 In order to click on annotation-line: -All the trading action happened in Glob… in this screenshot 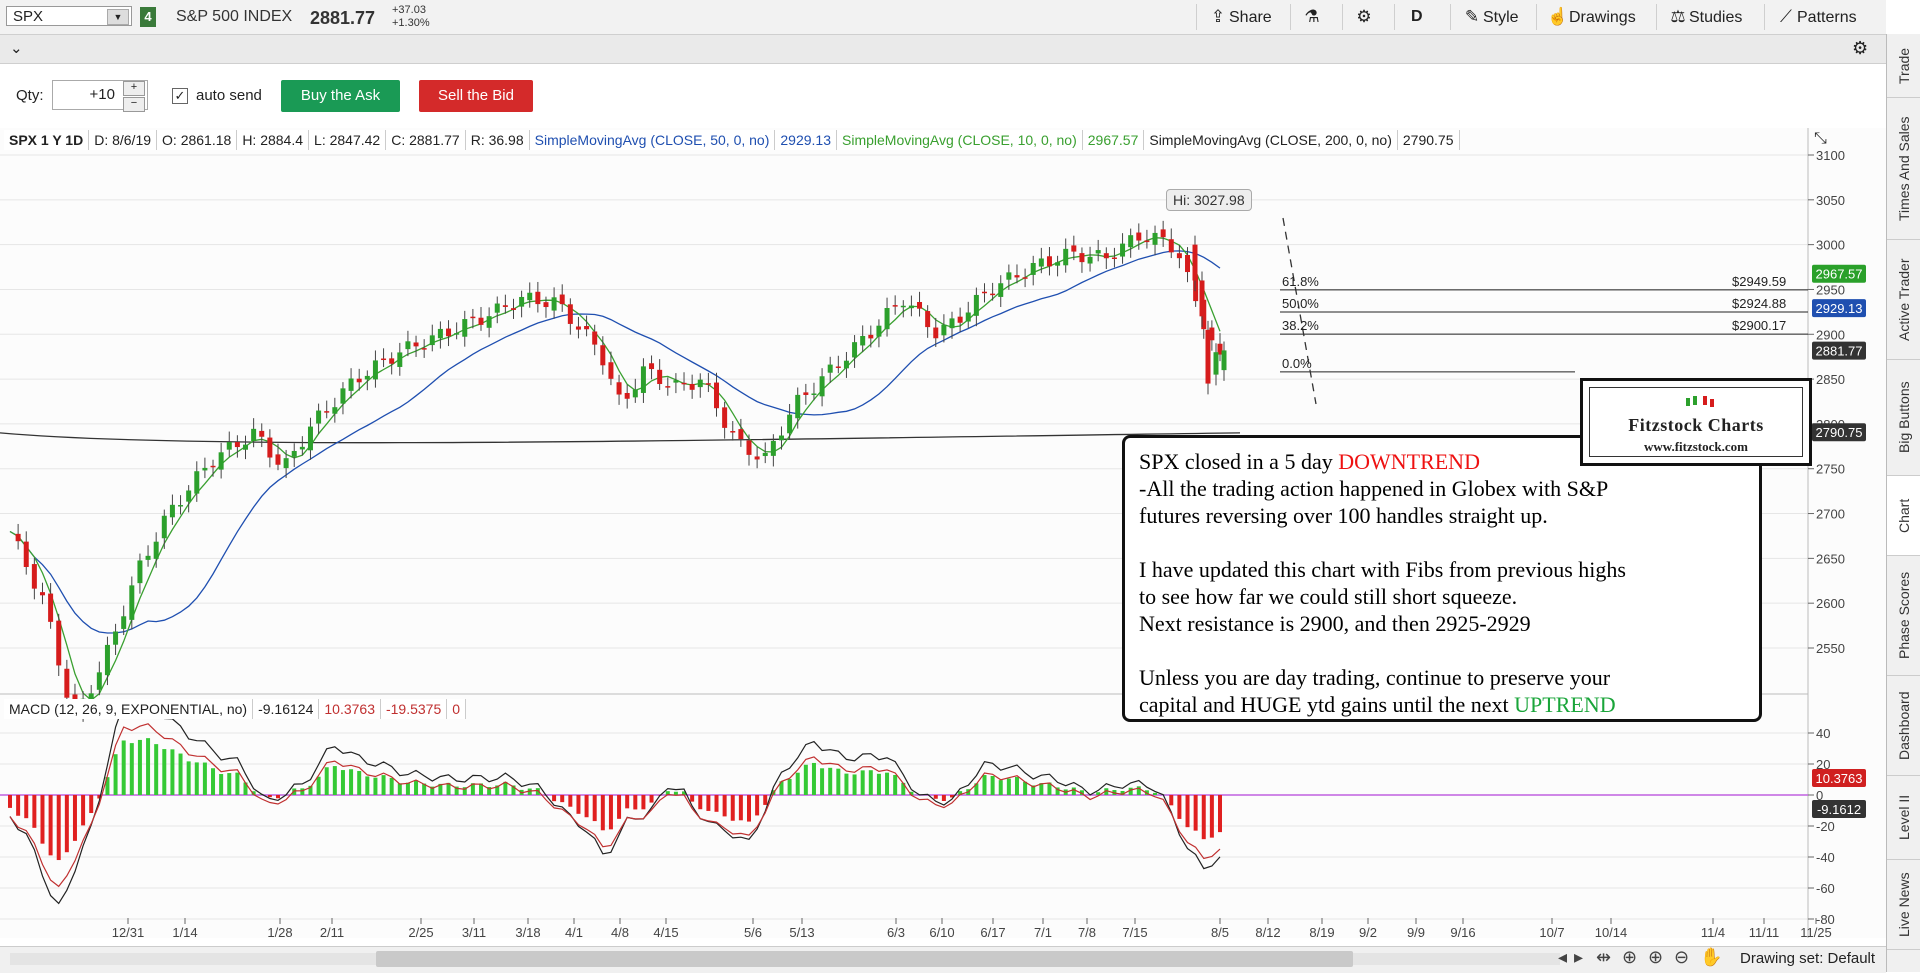, I will do `click(1442, 488)`.